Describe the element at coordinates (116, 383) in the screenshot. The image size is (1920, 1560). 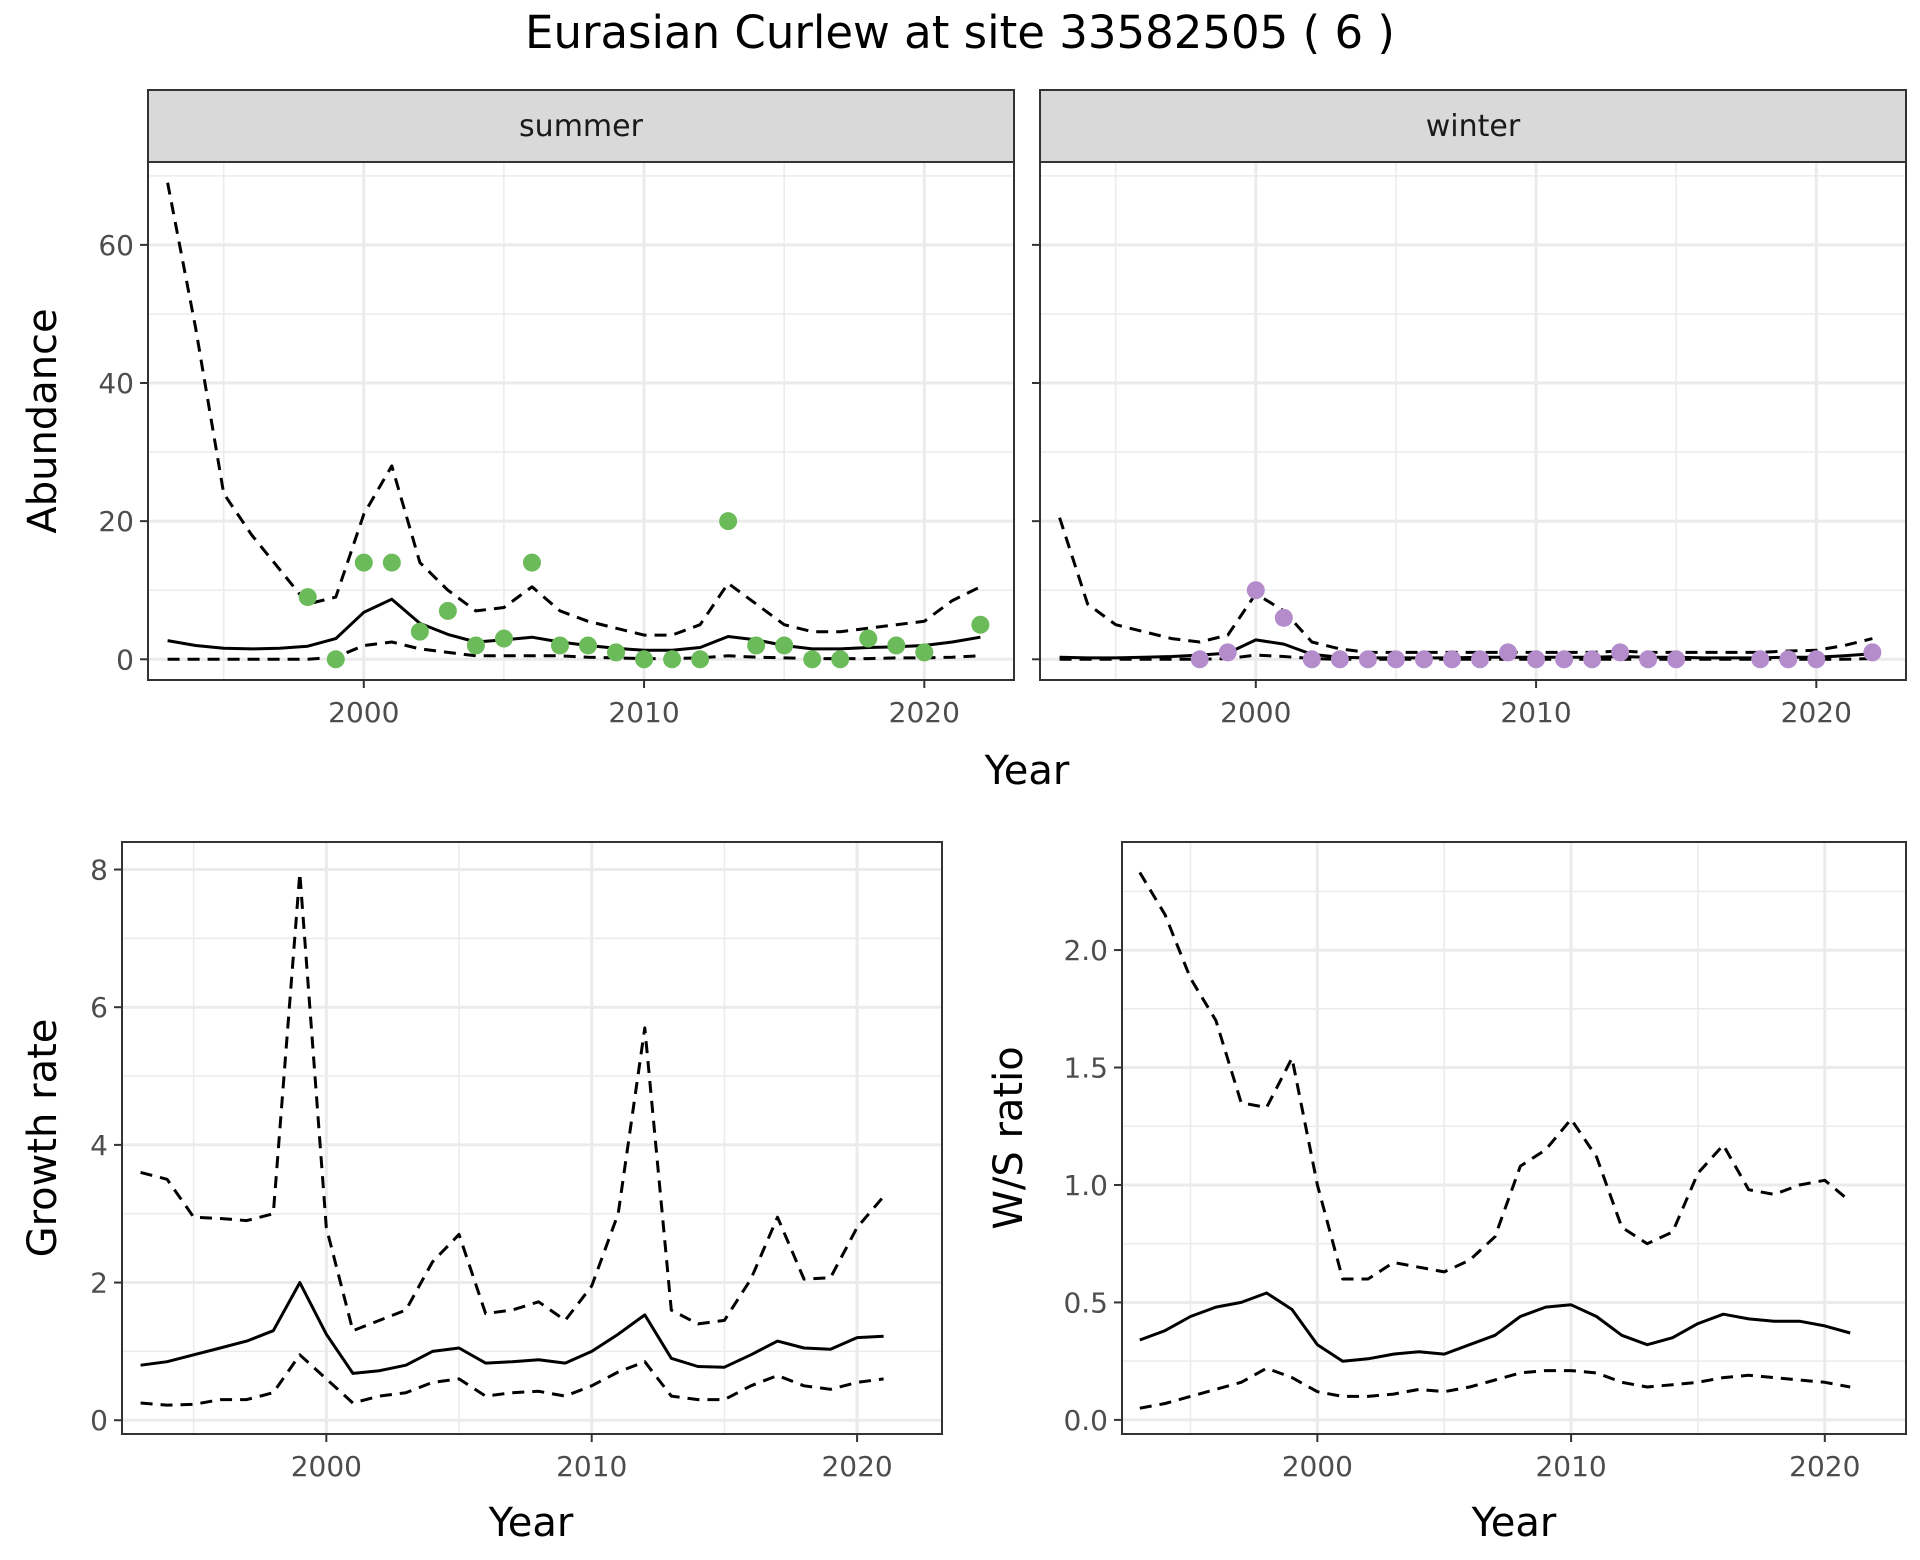
I see `y-tick-label: 40` at that location.